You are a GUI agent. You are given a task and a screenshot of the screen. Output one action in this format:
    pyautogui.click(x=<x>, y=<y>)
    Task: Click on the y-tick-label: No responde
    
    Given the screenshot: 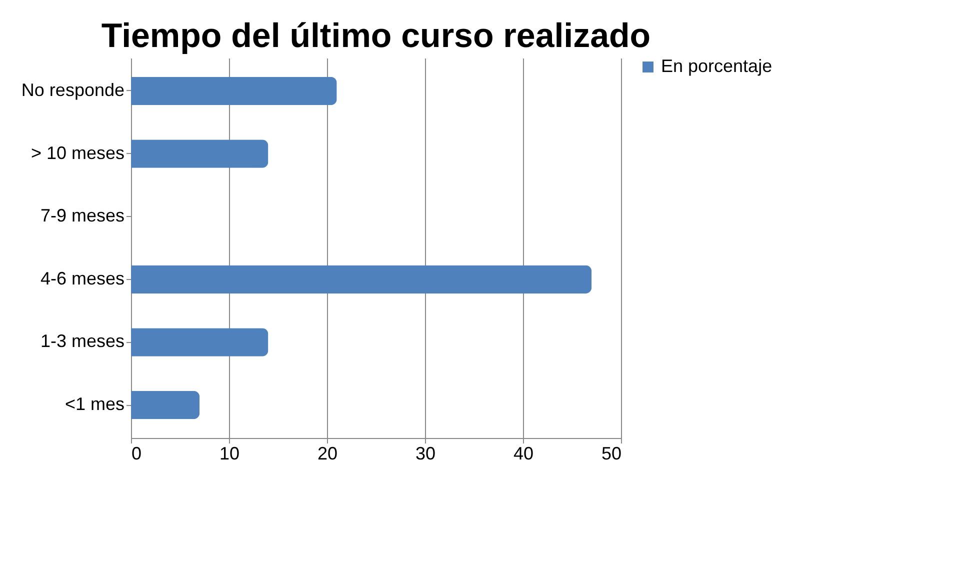 What is the action you would take?
    pyautogui.click(x=72, y=90)
    